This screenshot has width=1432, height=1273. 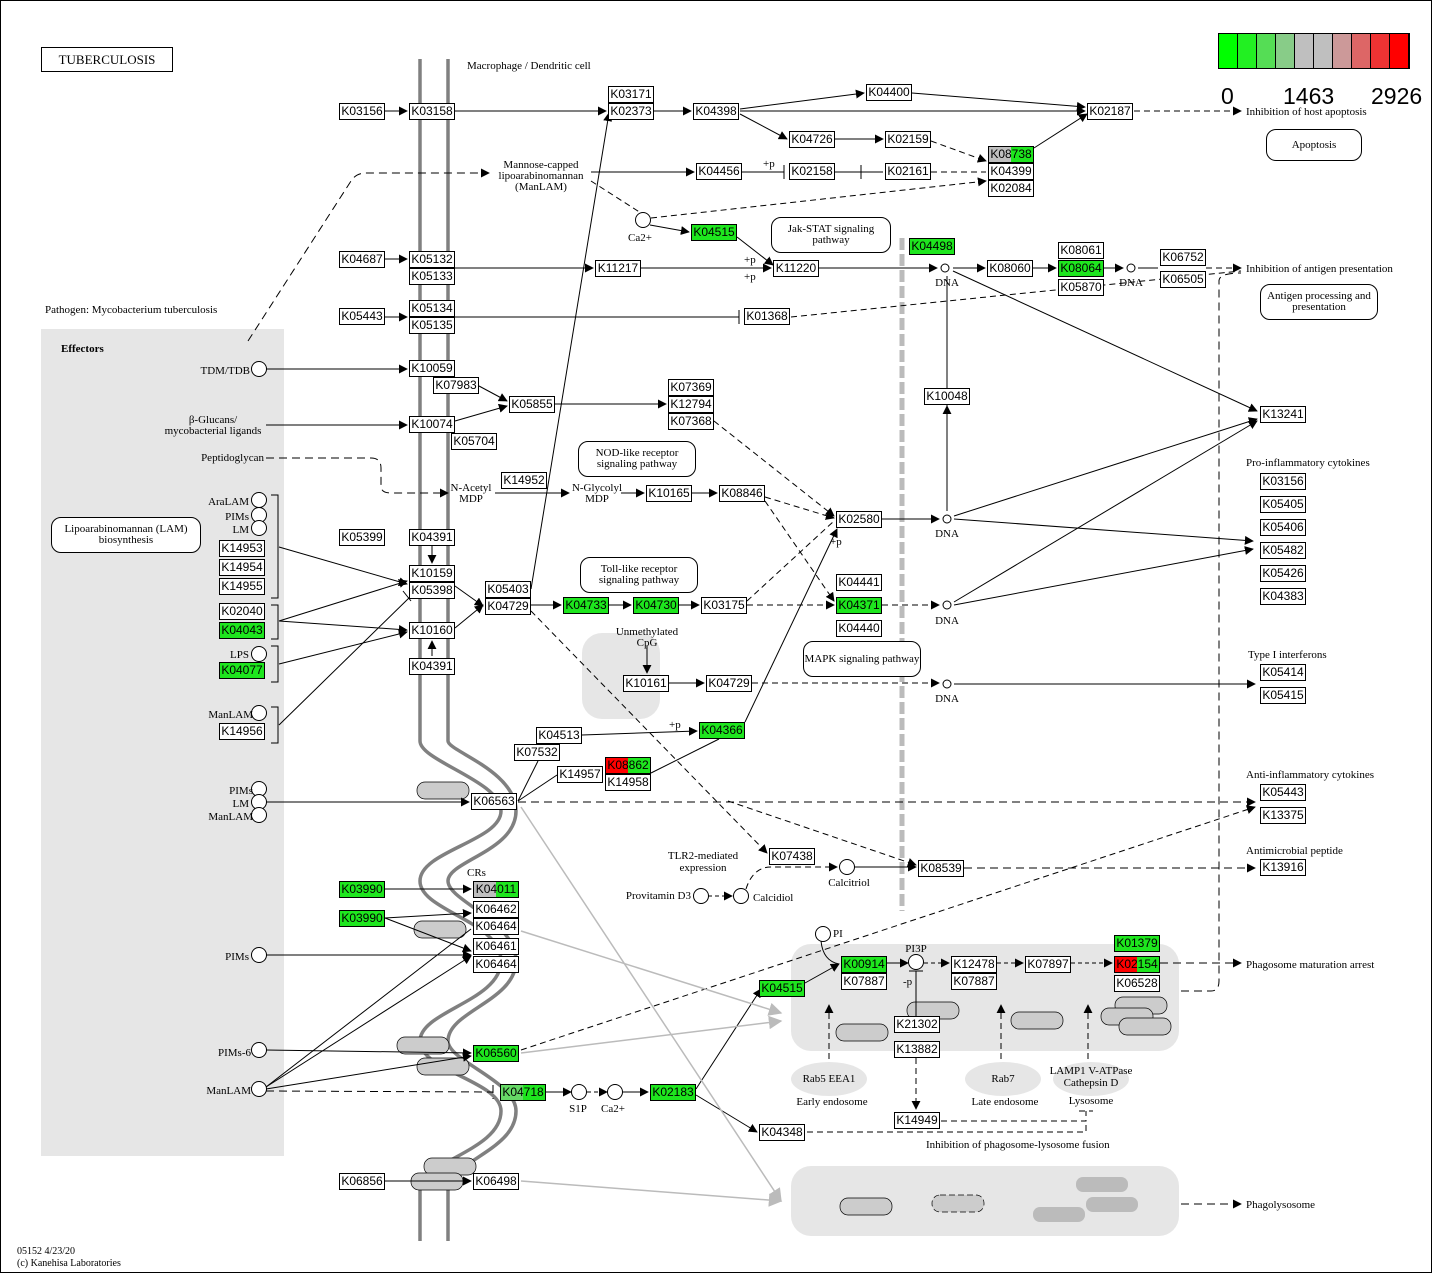 What do you see at coordinates (242, 548) in the screenshot?
I see `gene-box-k14953: K14953` at bounding box center [242, 548].